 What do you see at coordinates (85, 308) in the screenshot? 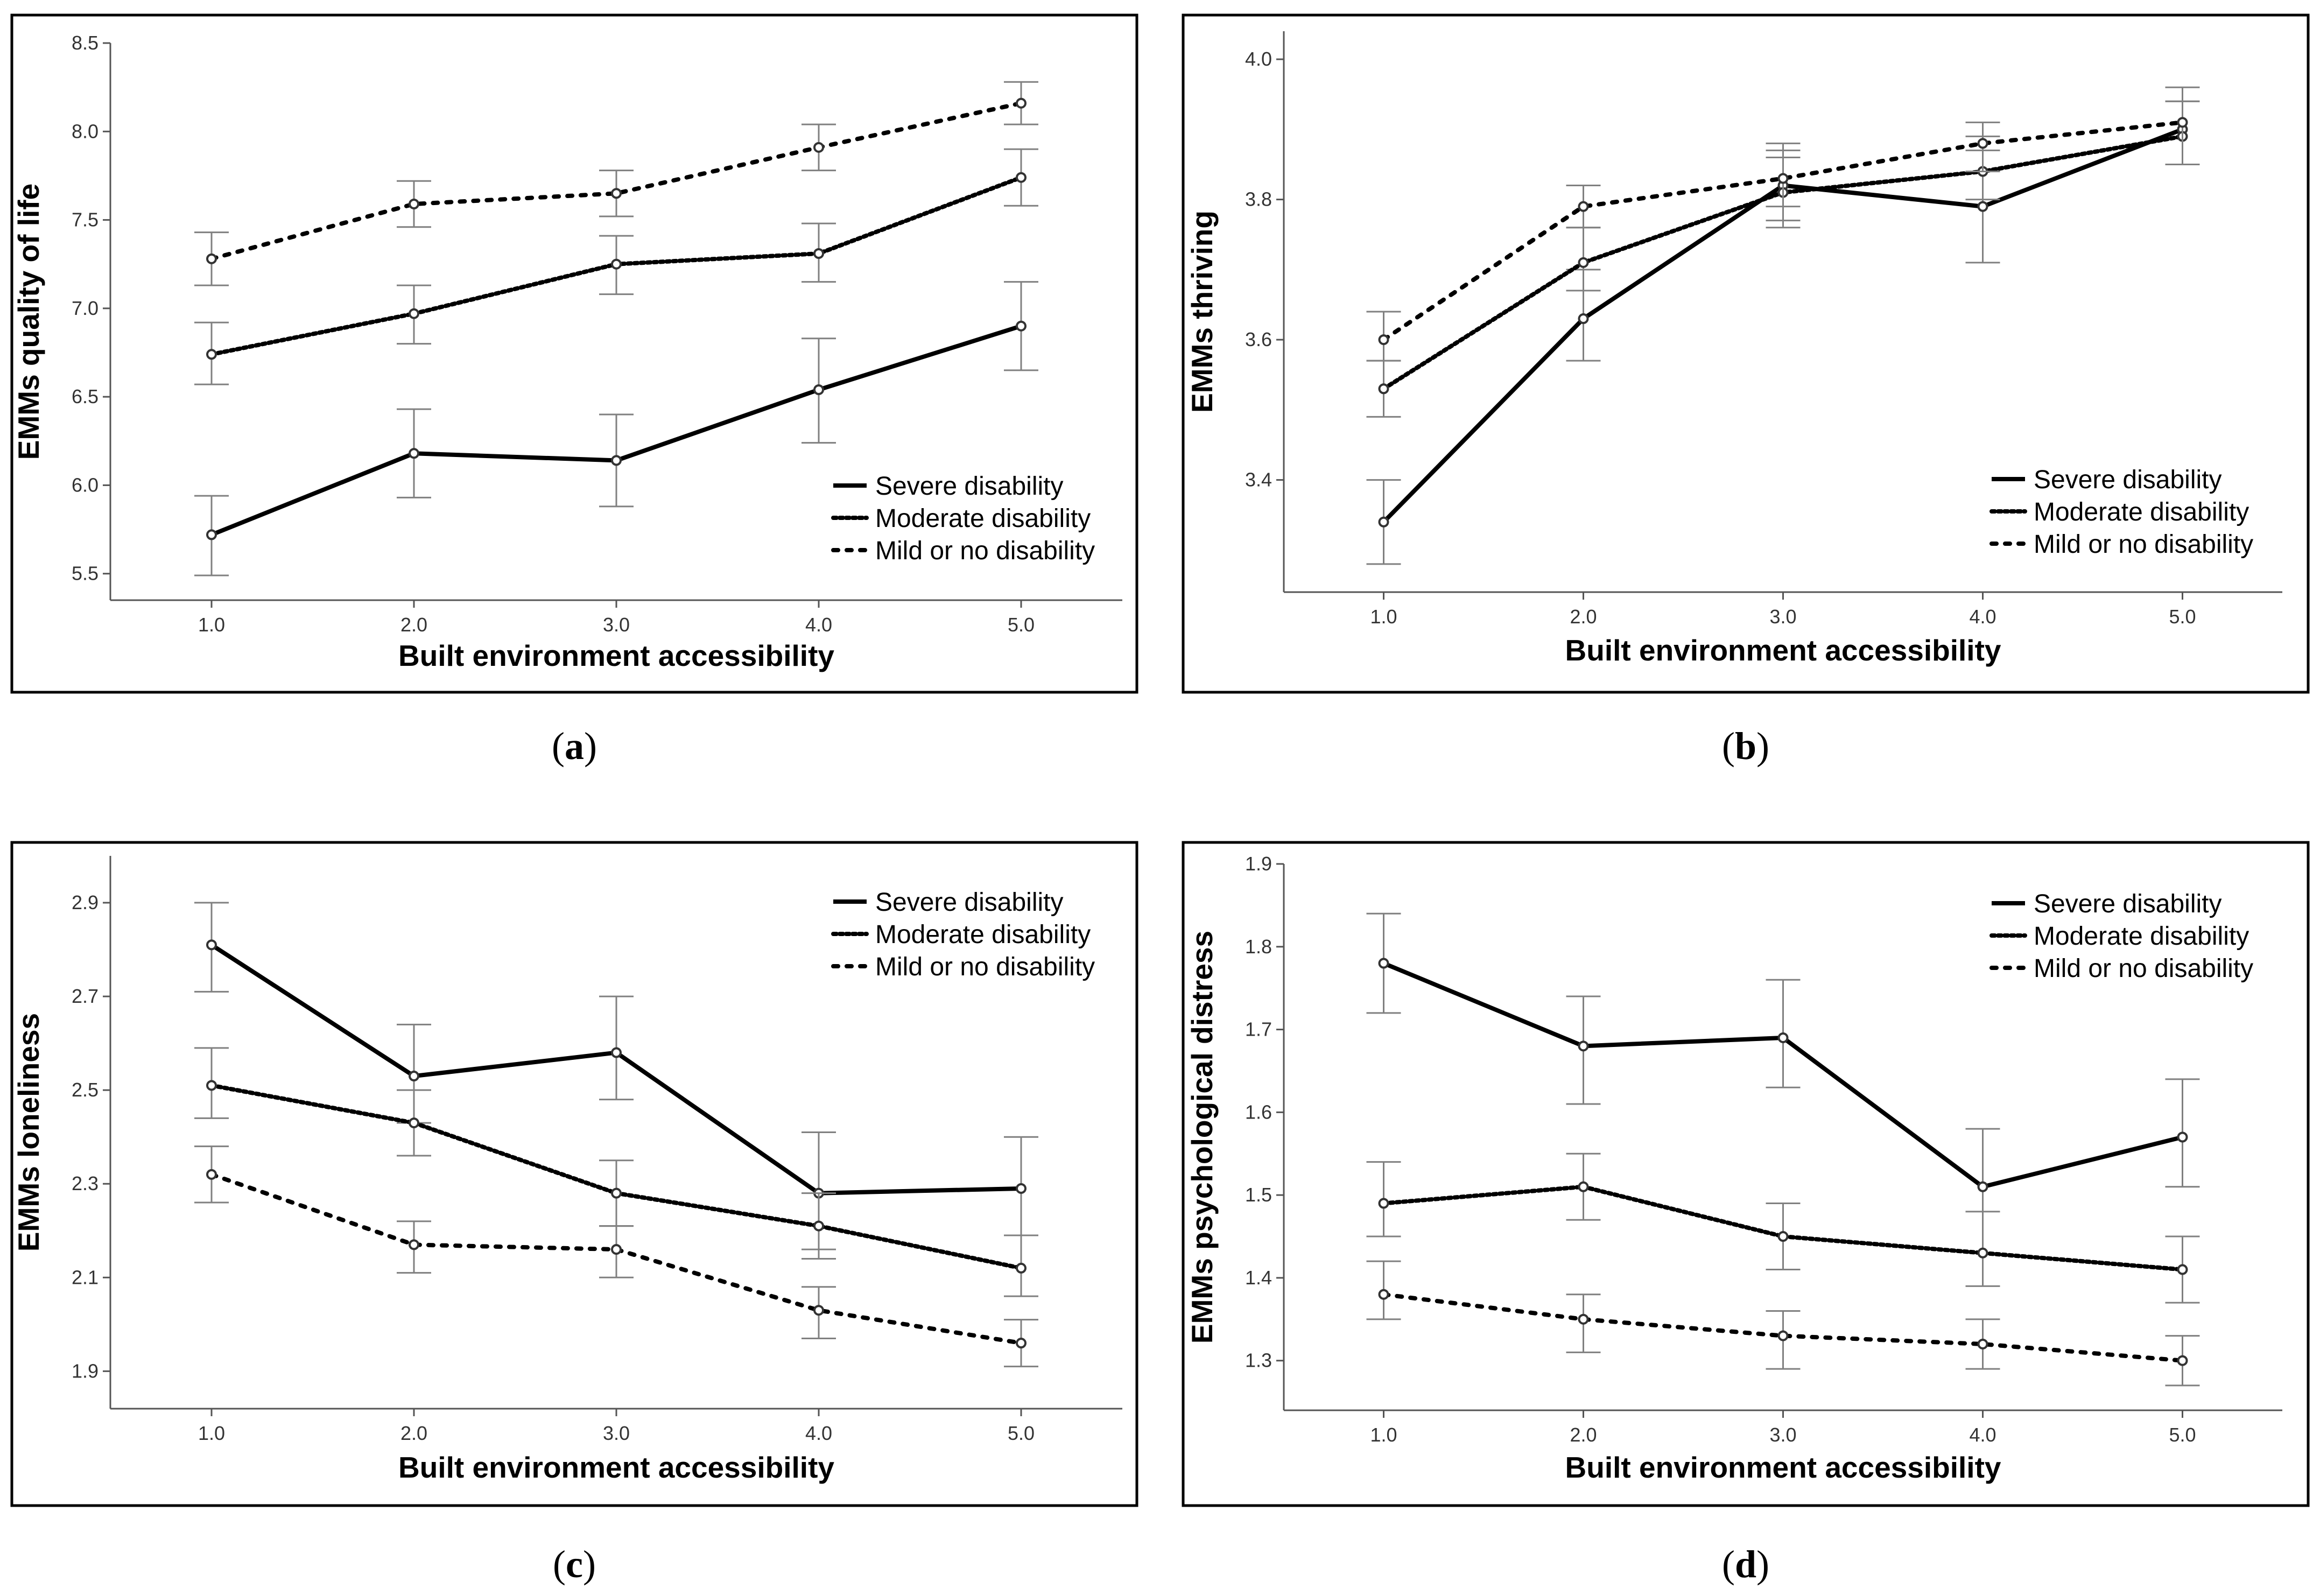
I see `y-tick-label: 7.0` at bounding box center [85, 308].